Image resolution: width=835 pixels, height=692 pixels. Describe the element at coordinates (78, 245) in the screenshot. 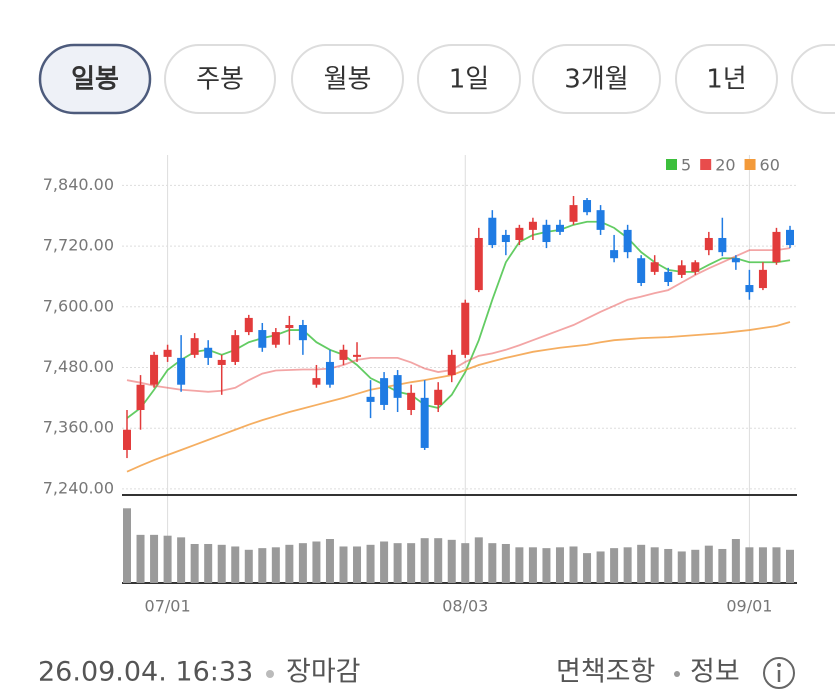

I see `y-tick-label: 7,720.00` at that location.